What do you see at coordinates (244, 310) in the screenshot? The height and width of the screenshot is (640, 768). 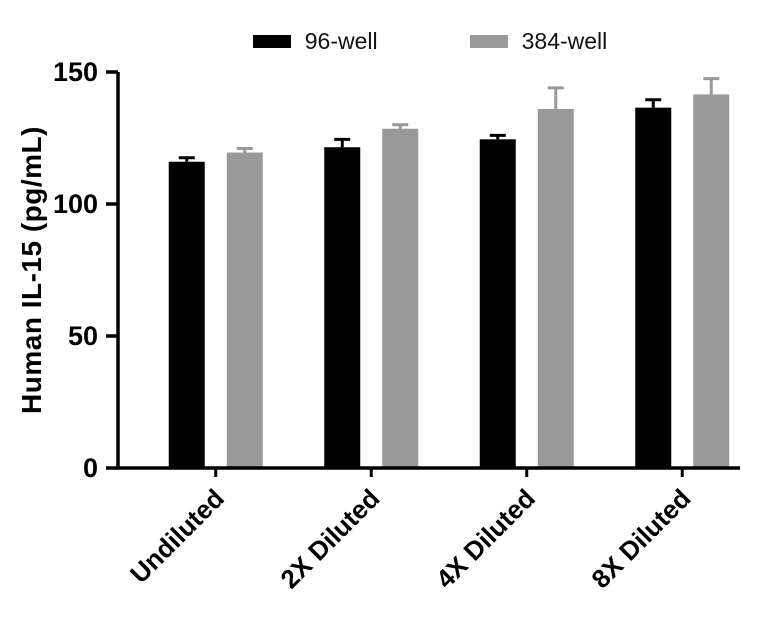 I see `bar-384-well-undiluted` at bounding box center [244, 310].